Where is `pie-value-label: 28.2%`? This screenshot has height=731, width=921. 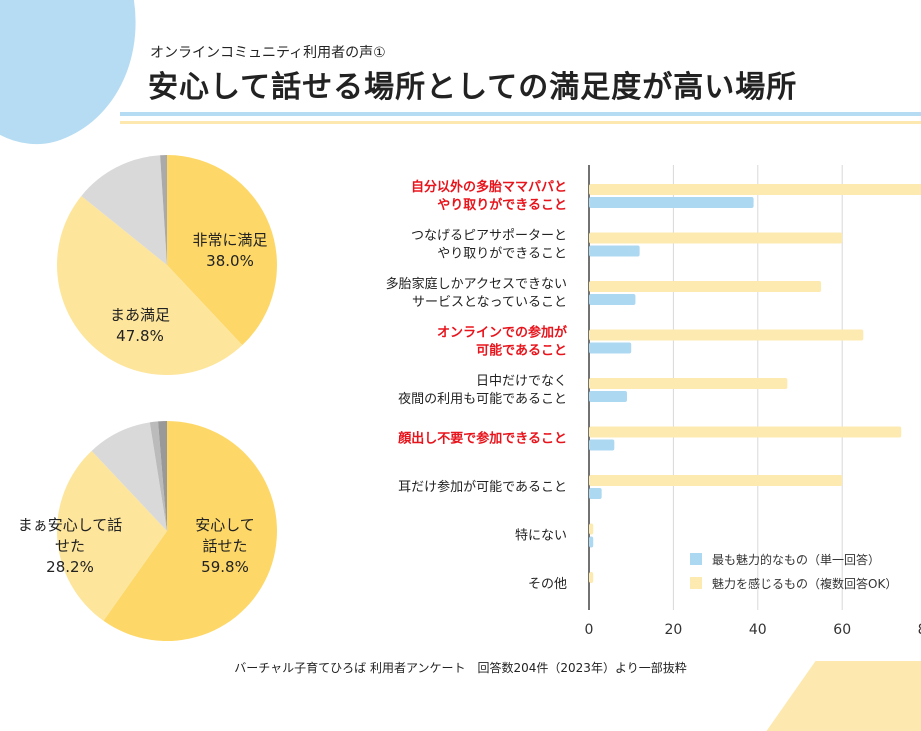 pie-value-label: 28.2% is located at coordinates (70, 567).